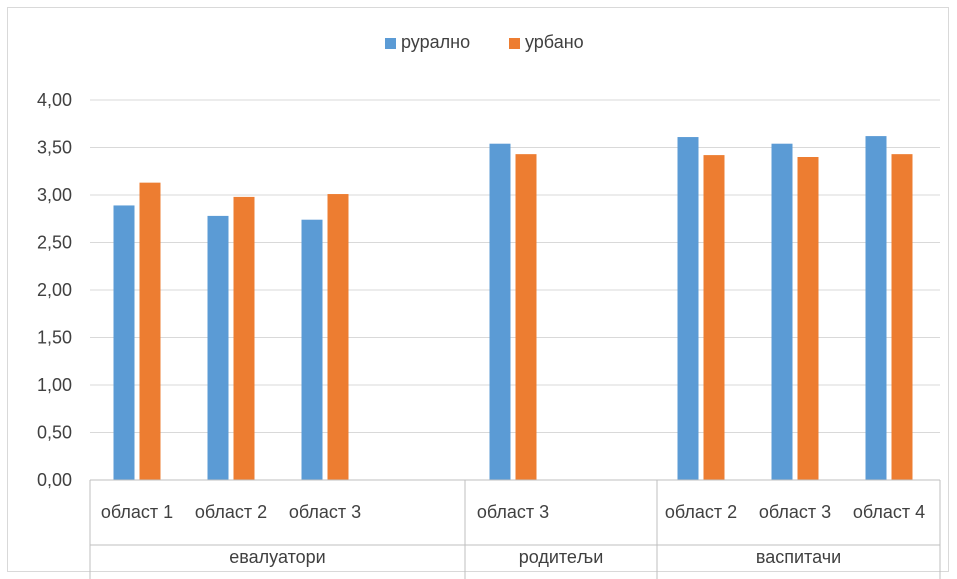 This screenshot has height=579, width=957. What do you see at coordinates (54, 100) in the screenshot?
I see `y-tick-label: 4,00` at bounding box center [54, 100].